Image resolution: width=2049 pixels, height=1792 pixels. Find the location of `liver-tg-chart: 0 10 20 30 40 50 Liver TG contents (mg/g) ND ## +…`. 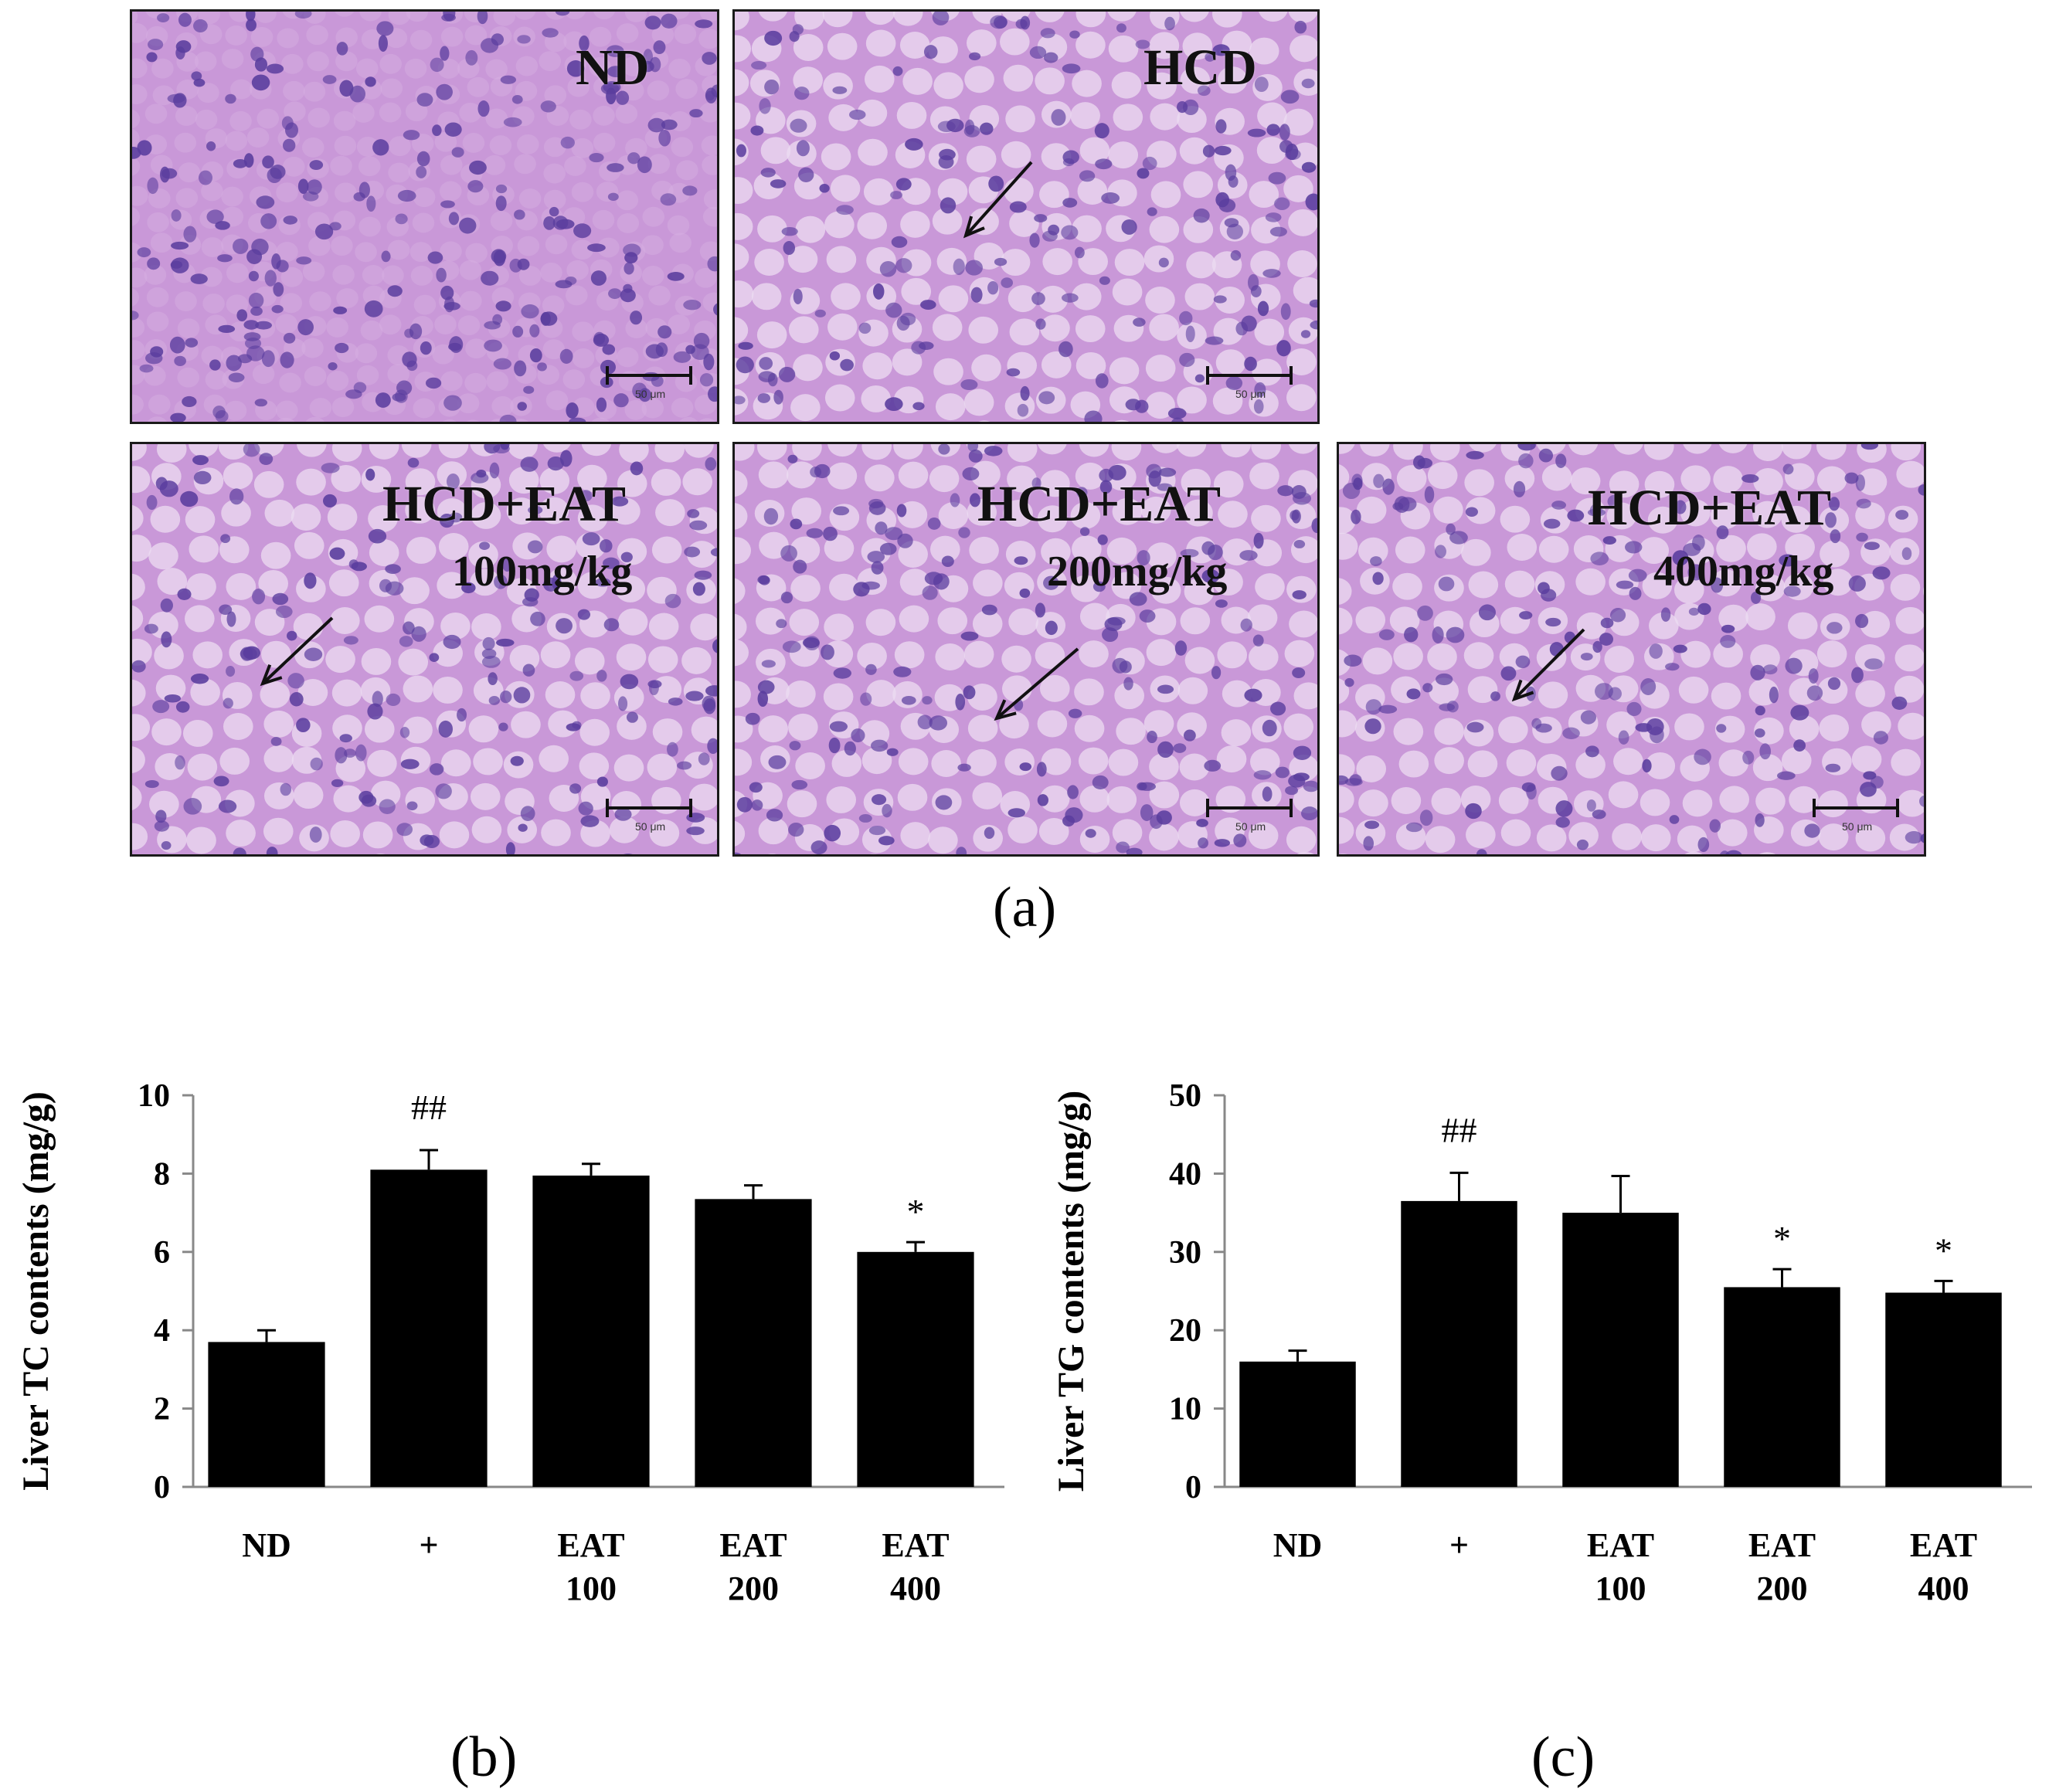

liver-tg-chart: 0 10 20 30 40 50 Liver TG contents (mg/g) ND ## +… is located at coordinates (1541, 1342).